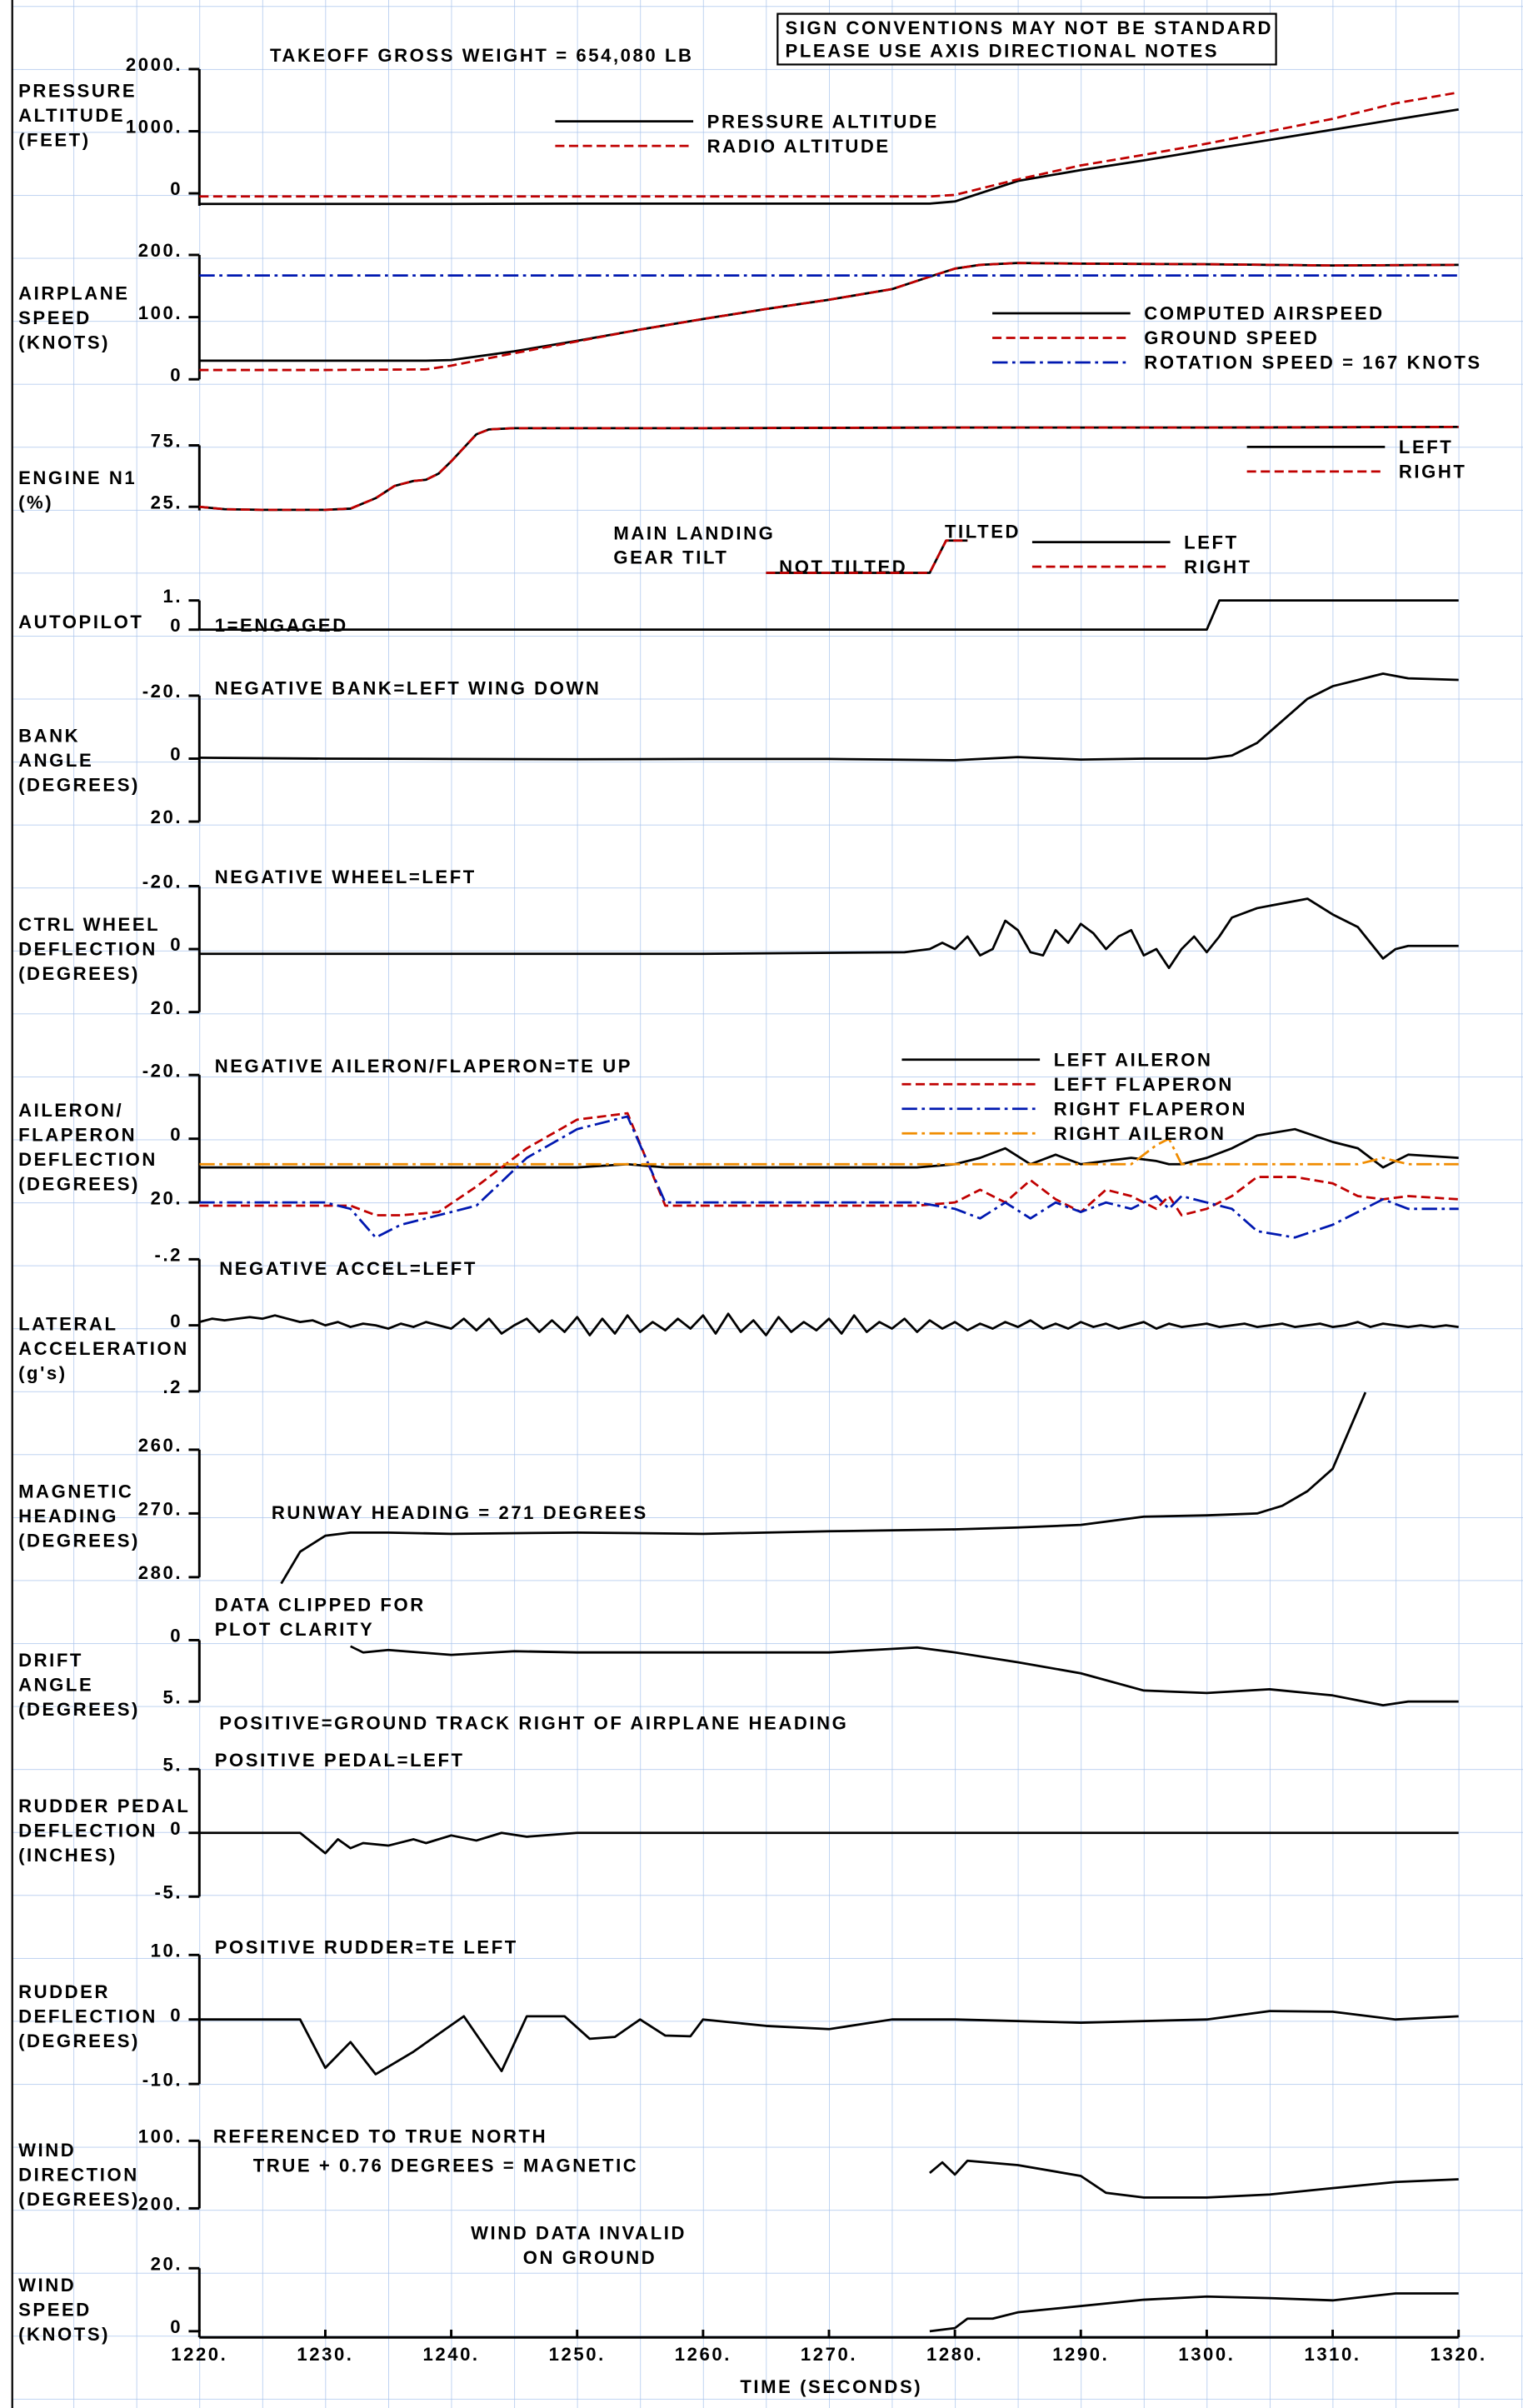 This screenshot has width=1523, height=2408. Describe the element at coordinates (694, 532) in the screenshot. I see `y-axis-label: MAIN LANDING` at that location.